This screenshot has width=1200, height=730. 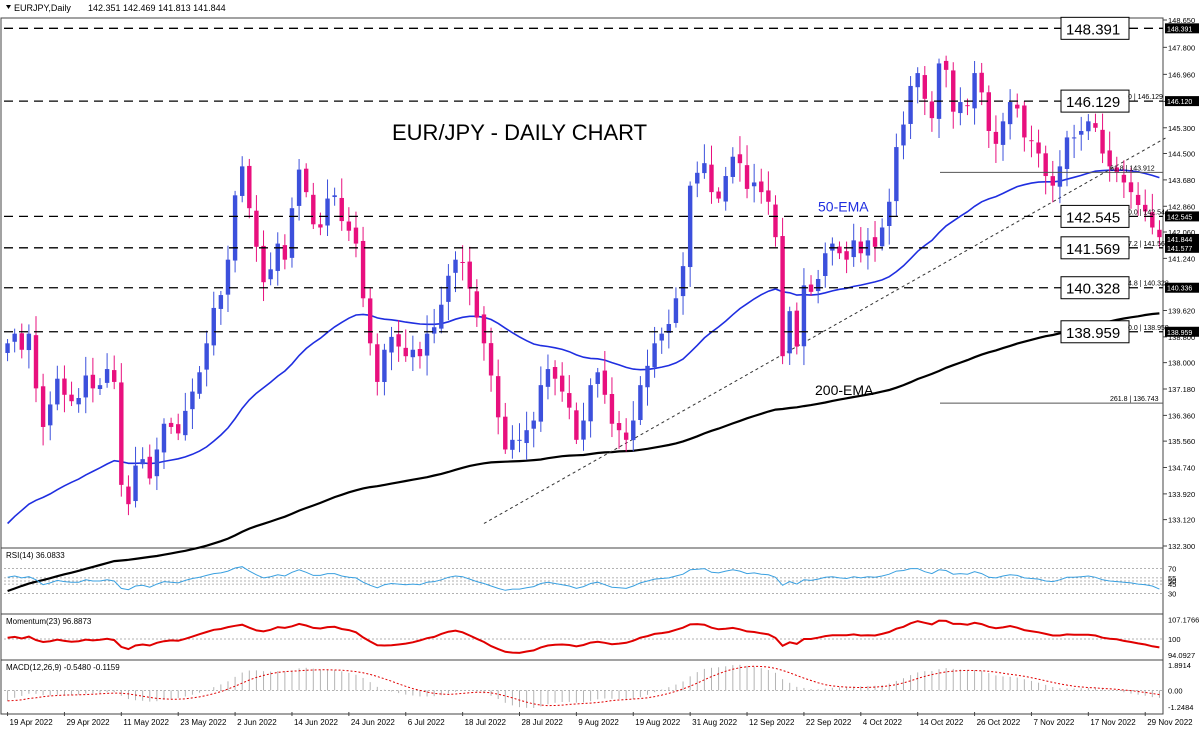 I want to click on x-tick-label: 9 Aug 2022, so click(x=598, y=722).